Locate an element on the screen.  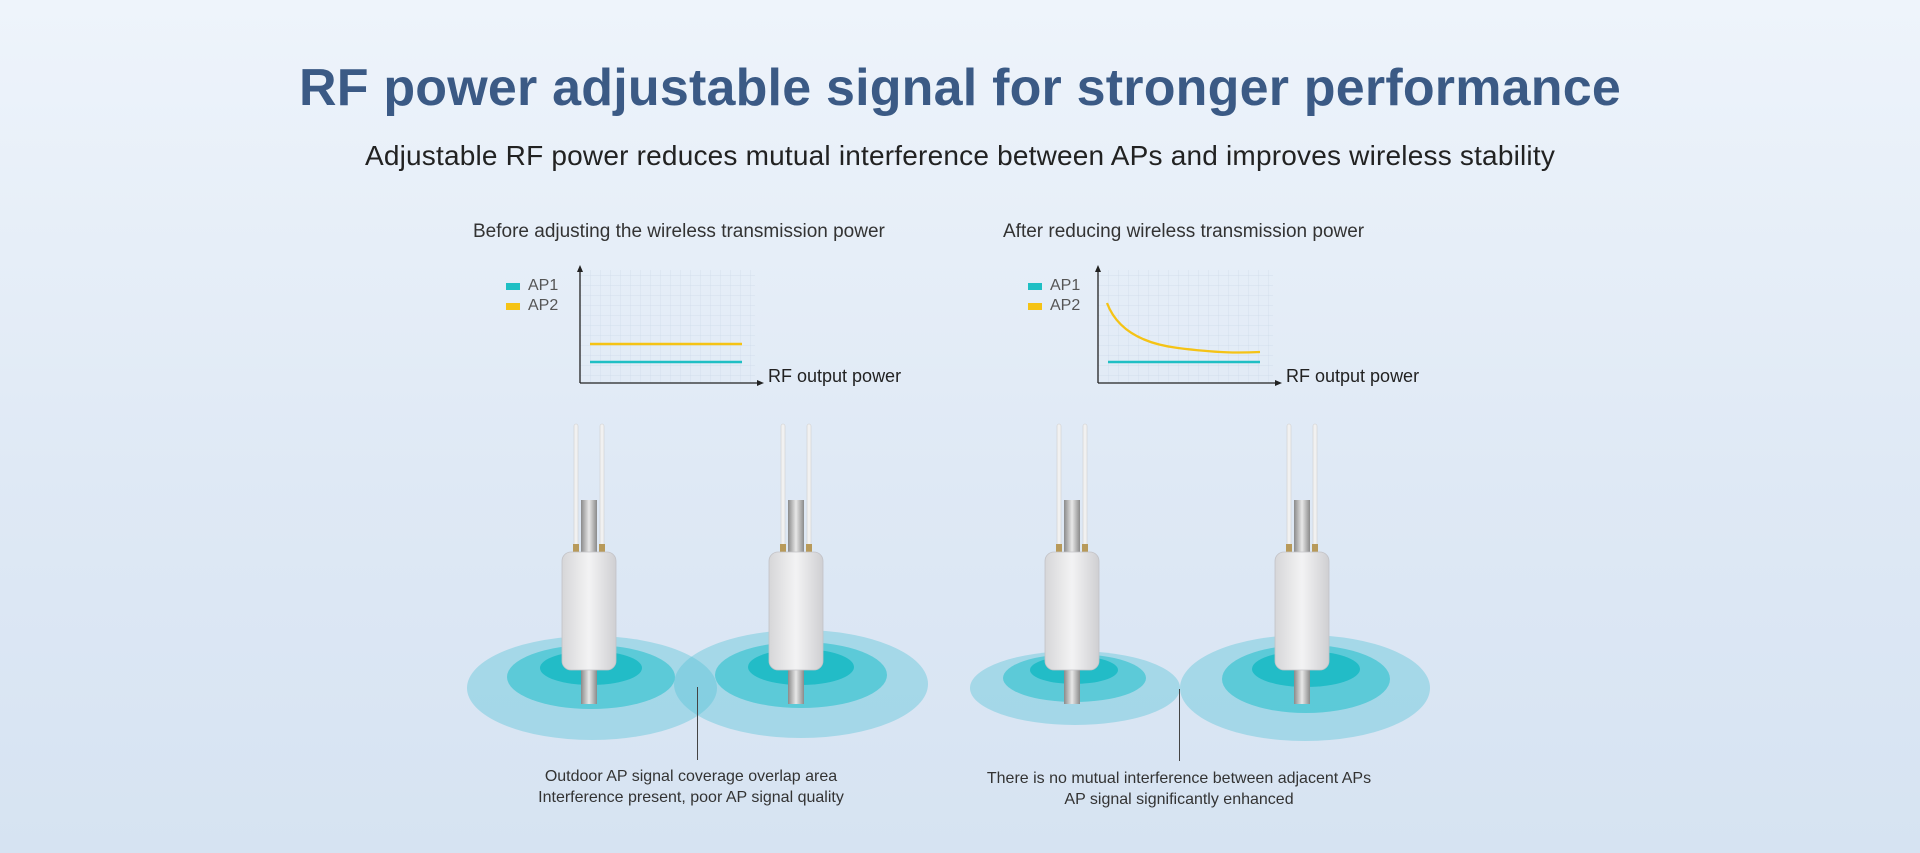
ap2-curve is located at coordinates (1183, 328).